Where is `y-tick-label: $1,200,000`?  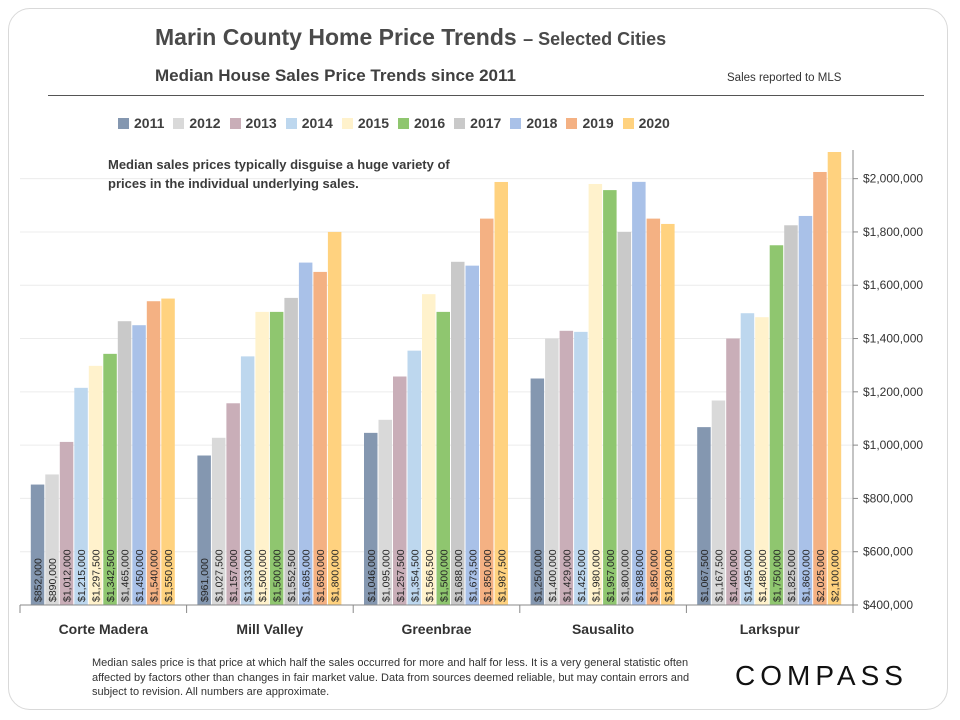 y-tick-label: $1,200,000 is located at coordinates (893, 392).